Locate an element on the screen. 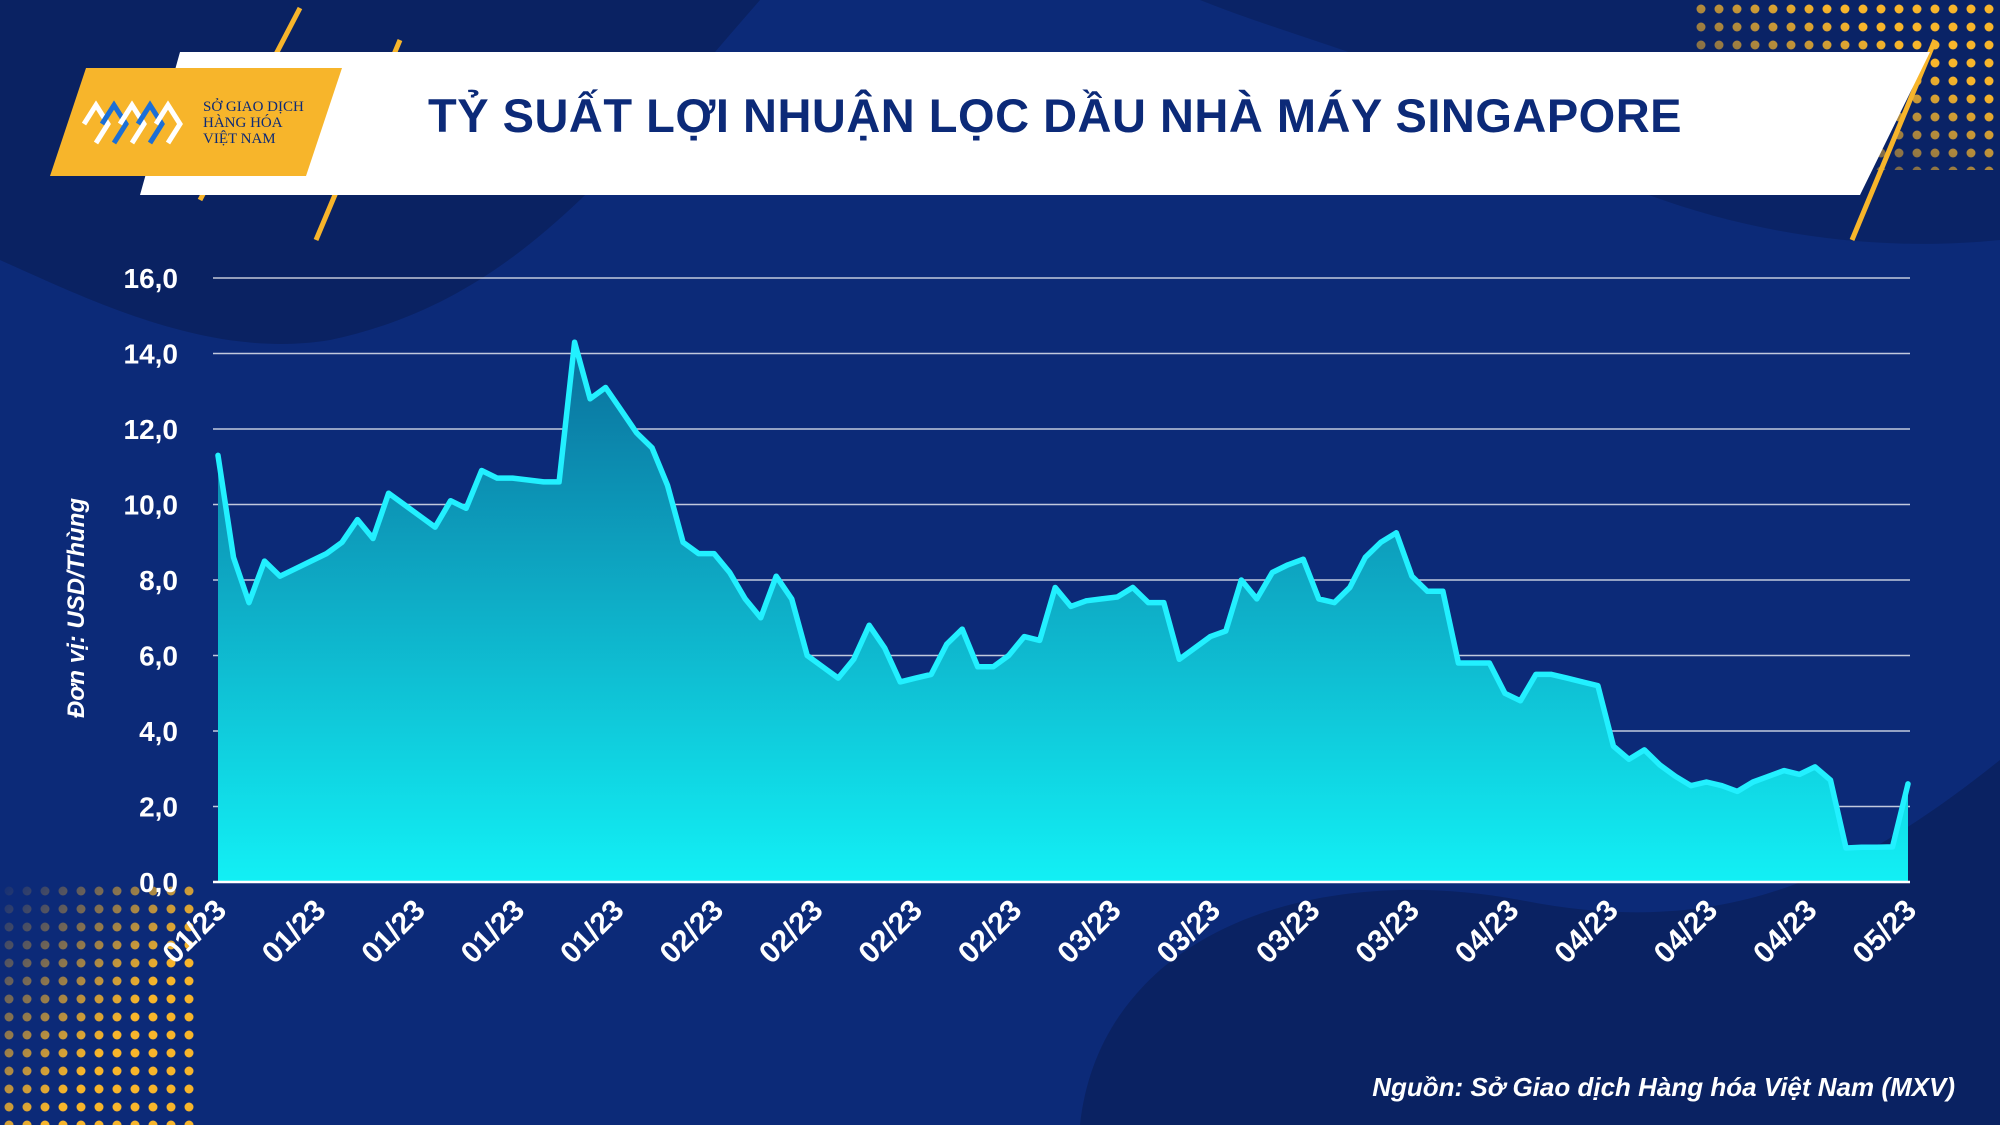 The width and height of the screenshot is (2000, 1125). y-tick-label: 4,0 is located at coordinates (158, 731).